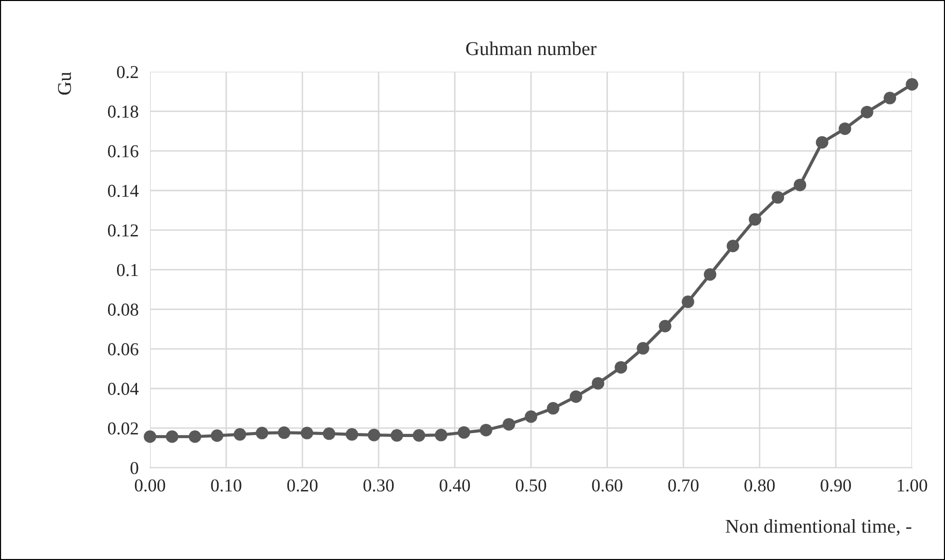  Describe the element at coordinates (683, 485) in the screenshot. I see `x-tick-label: 0.70` at that location.